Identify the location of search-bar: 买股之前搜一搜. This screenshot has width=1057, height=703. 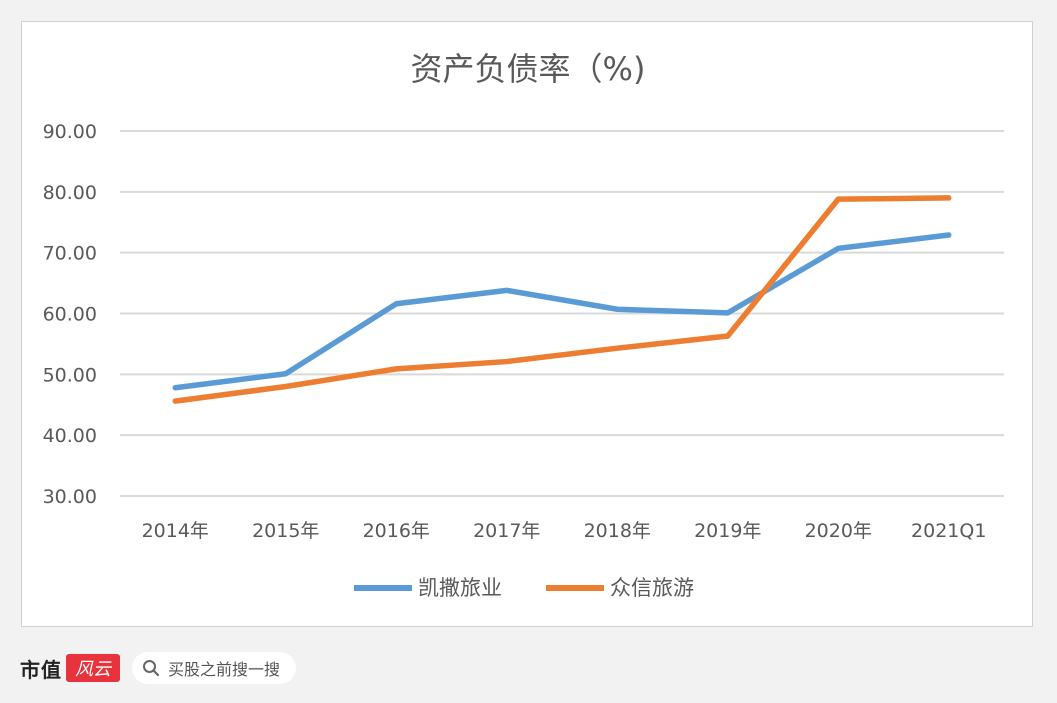
(214, 668).